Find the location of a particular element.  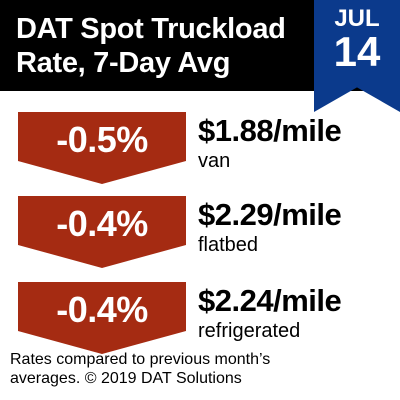

change-badge: -0.5% is located at coordinates (102, 148).